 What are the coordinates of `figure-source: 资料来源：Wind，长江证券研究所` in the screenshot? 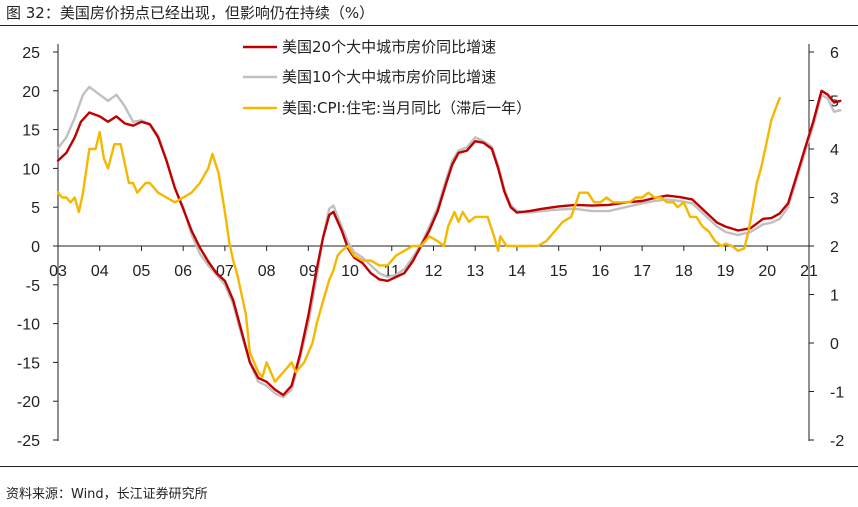 It's located at (107, 494).